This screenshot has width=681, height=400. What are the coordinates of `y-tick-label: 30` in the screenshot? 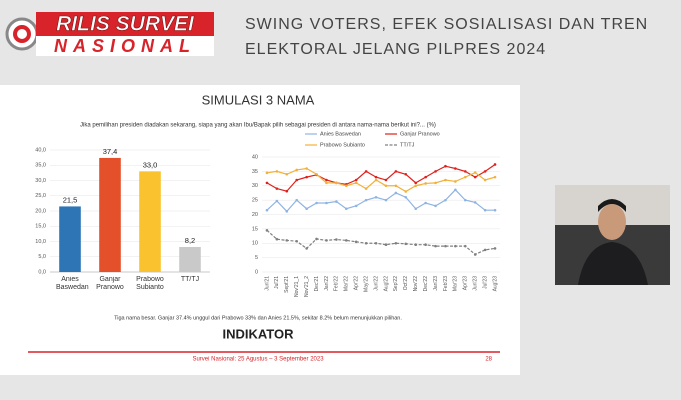 It's located at (255, 186).